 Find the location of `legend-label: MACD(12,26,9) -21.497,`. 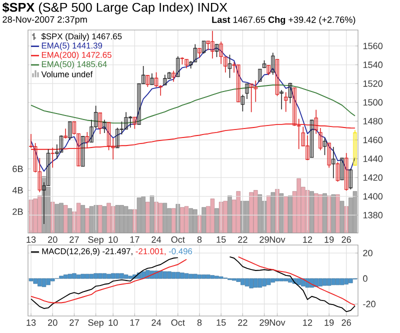

legend-label: MACD(12,26,9) -21.497, is located at coordinates (87, 252).